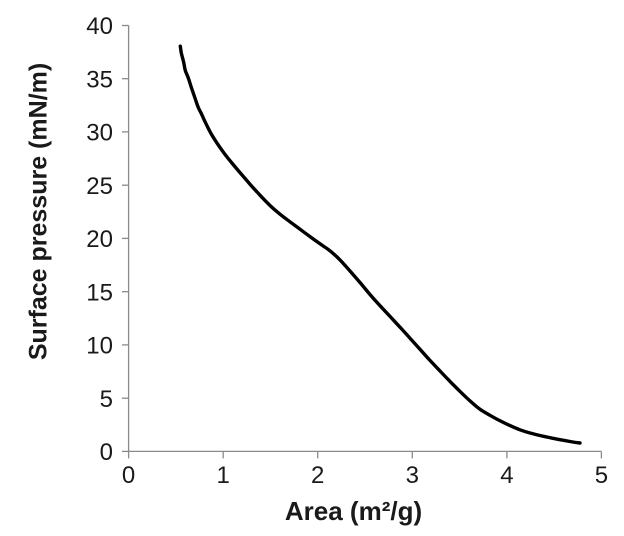 Image resolution: width=624 pixels, height=536 pixels. What do you see at coordinates (99, 186) in the screenshot?
I see `svg-text: 25` at bounding box center [99, 186].